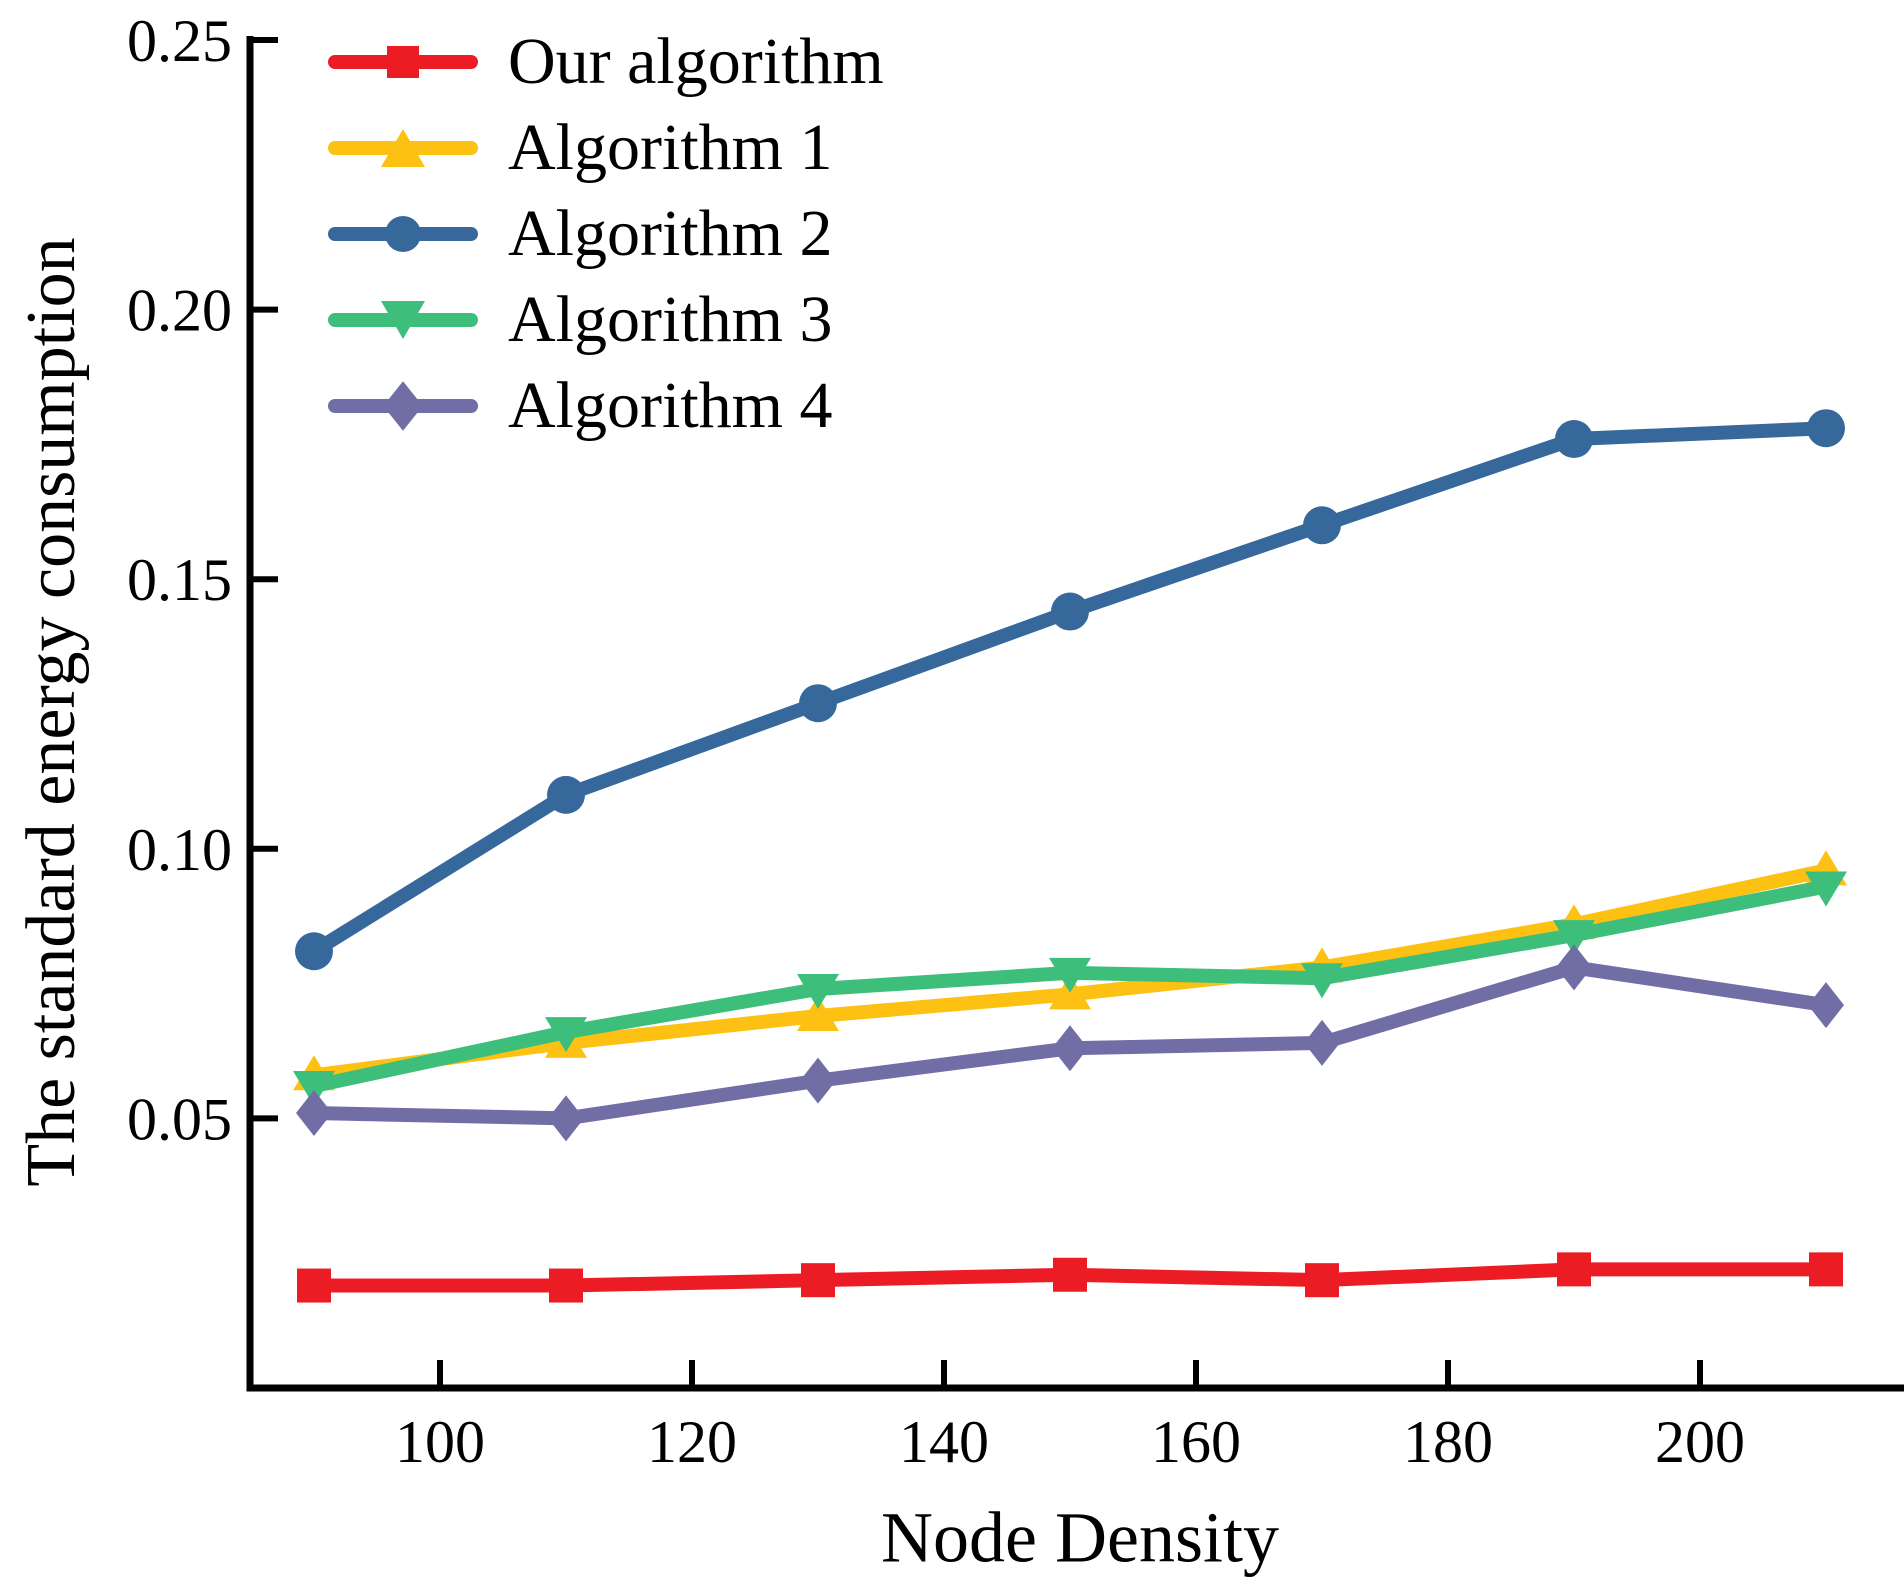  I want to click on x-tick-label: 160, so click(1196, 1442).